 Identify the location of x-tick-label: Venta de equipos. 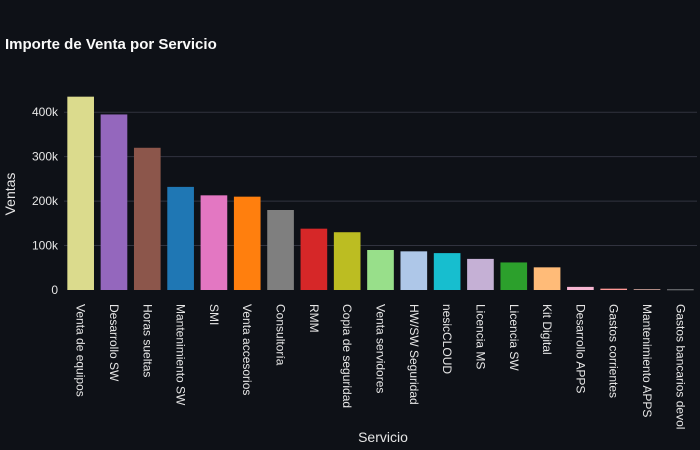
(81, 350).